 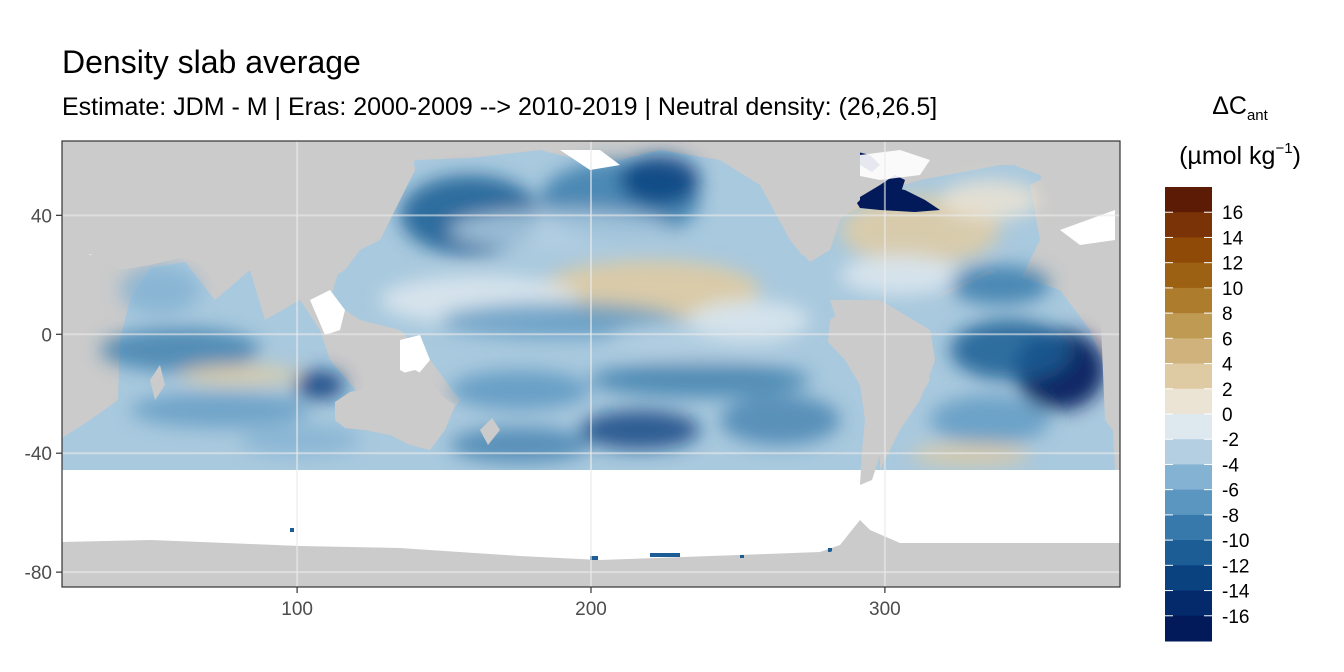 What do you see at coordinates (1232, 289) in the screenshot?
I see `colorbar-label: 10` at bounding box center [1232, 289].